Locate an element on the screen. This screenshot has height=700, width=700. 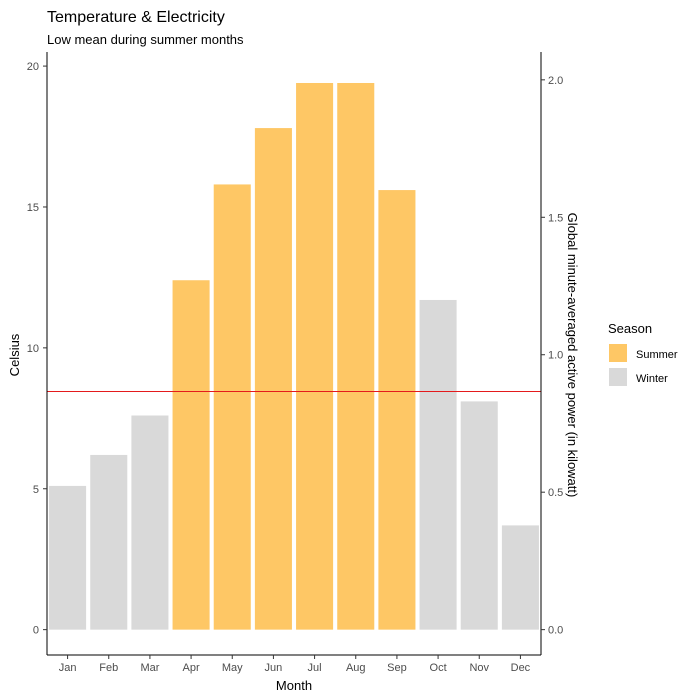
y-axis-title: Celsius is located at coordinates (14, 354).